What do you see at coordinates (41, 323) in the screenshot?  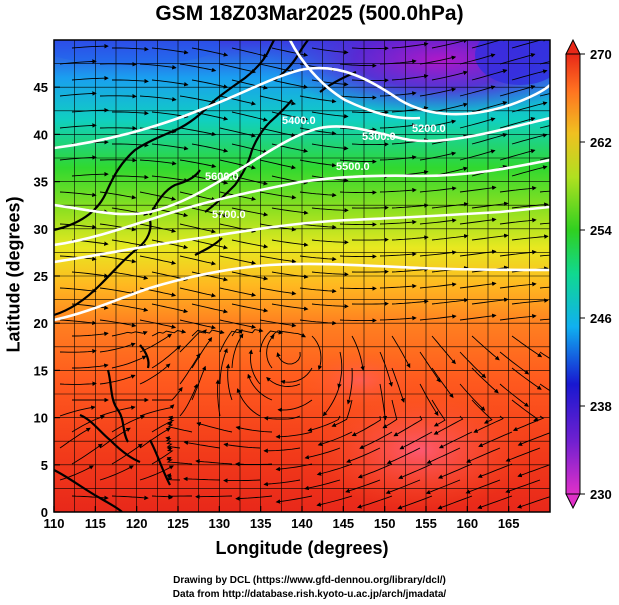 I see `y-tick-label: 20` at bounding box center [41, 323].